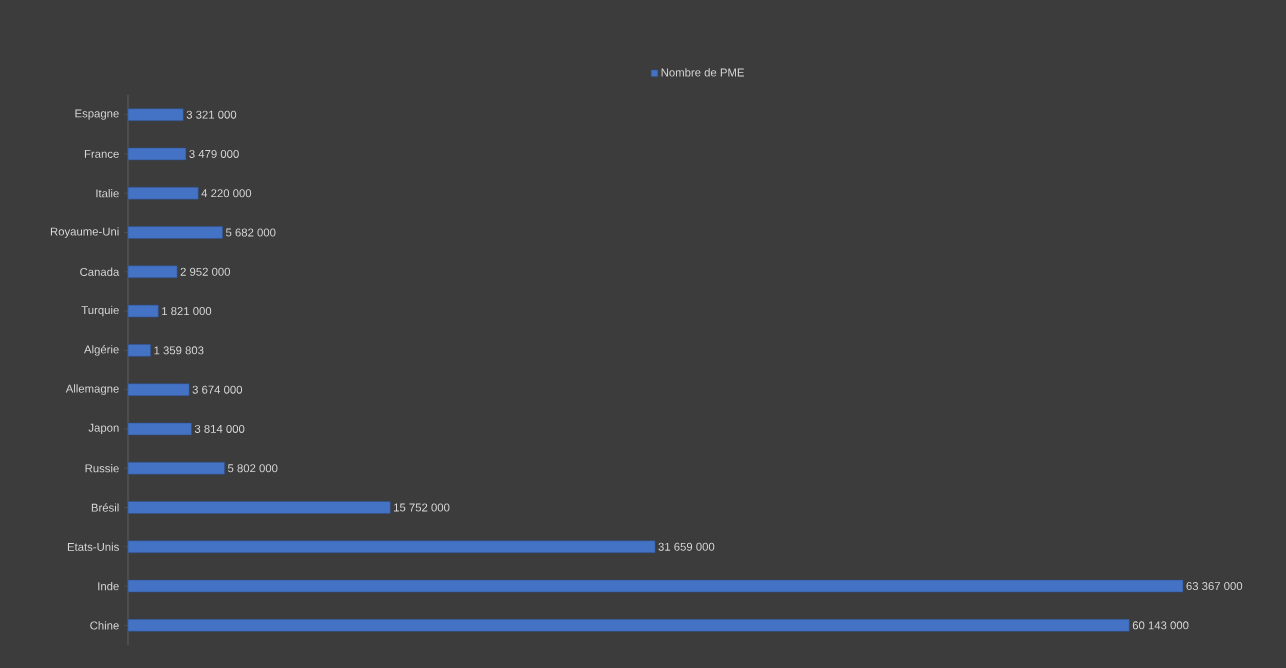 The height and width of the screenshot is (668, 1286). Describe the element at coordinates (702, 72) in the screenshot. I see `legend-label: Nombre de PME` at that location.